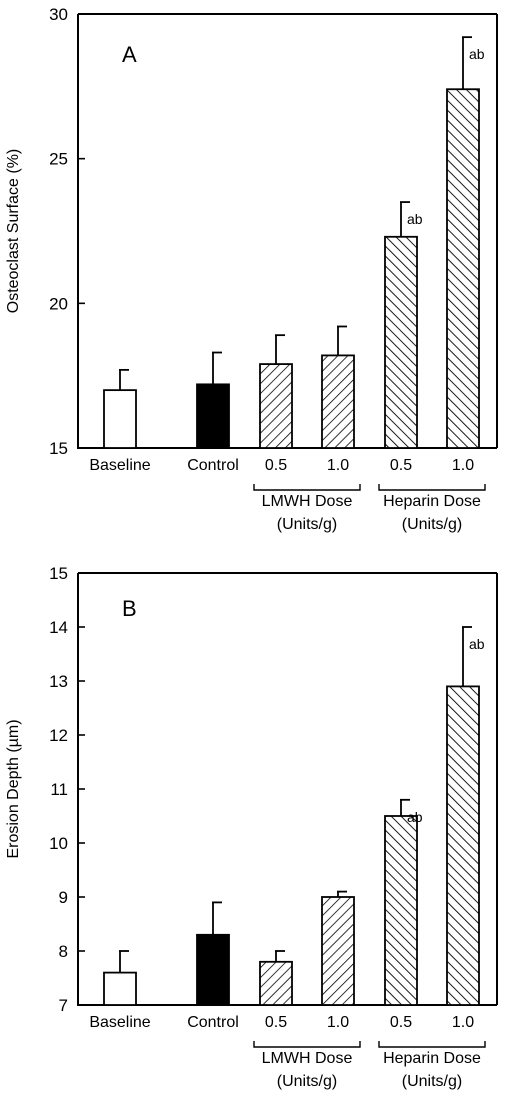 The height and width of the screenshot is (1097, 520). What do you see at coordinates (59, 789) in the screenshot?
I see `y-tick-label: 11` at bounding box center [59, 789].